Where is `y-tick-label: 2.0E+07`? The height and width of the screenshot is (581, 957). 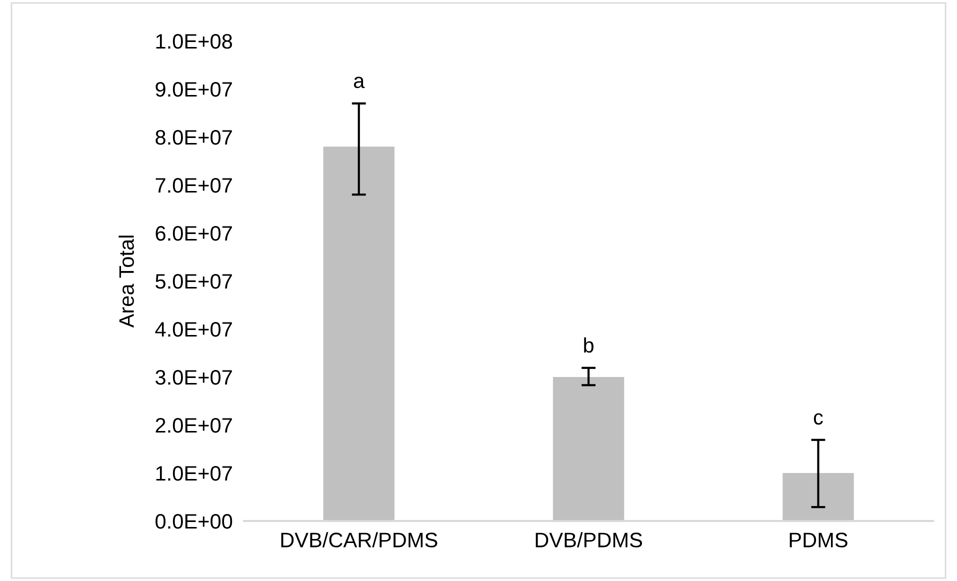 y-tick-label: 2.0E+07 is located at coordinates (194, 425).